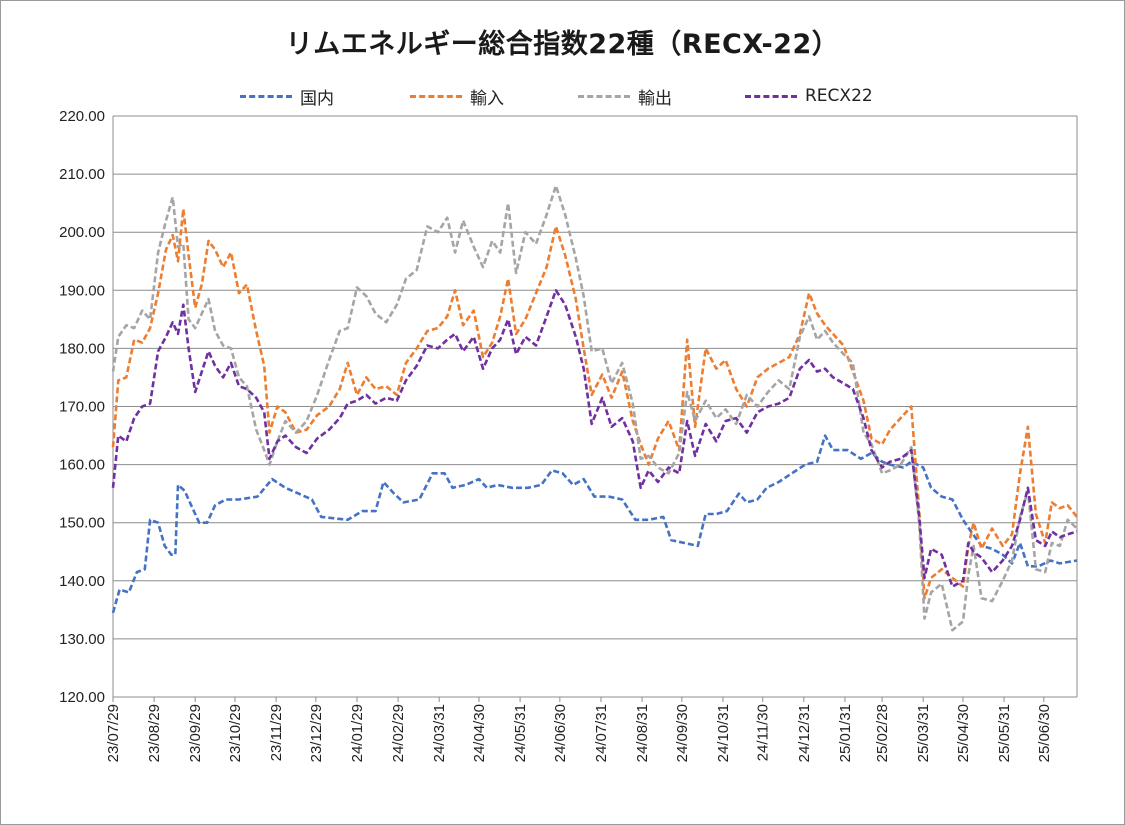 This screenshot has width=1125, height=825. What do you see at coordinates (804, 733) in the screenshot?
I see `x-tick-label: 24/12/31` at bounding box center [804, 733].